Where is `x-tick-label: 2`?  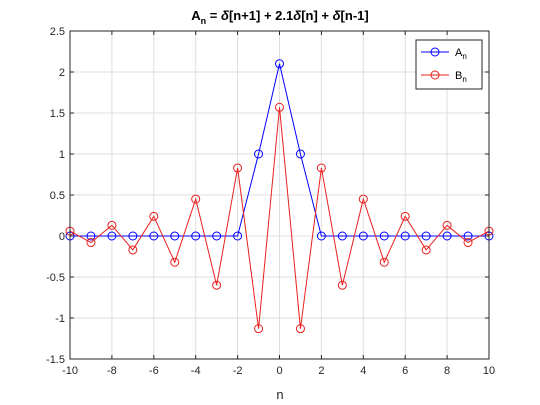
x-tick-label: 2 is located at coordinates (321, 371).